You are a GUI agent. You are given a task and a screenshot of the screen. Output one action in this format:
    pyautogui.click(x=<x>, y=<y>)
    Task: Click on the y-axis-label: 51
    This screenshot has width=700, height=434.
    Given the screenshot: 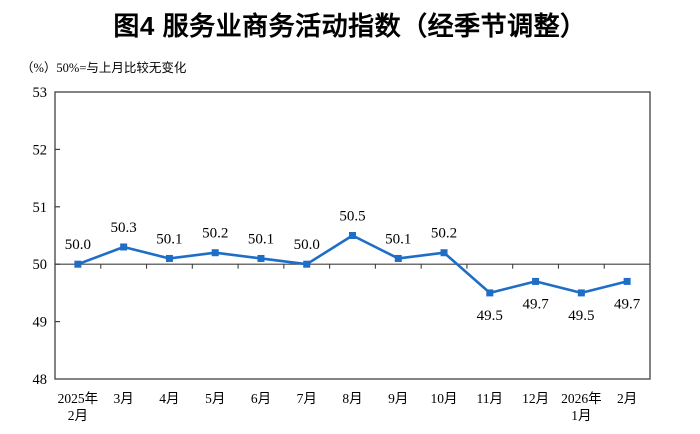 What is the action you would take?
    pyautogui.click(x=40, y=208)
    